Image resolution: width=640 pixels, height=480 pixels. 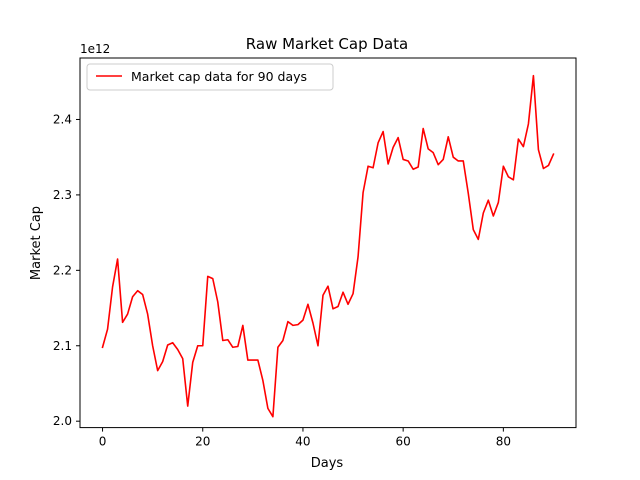 I want to click on x-tick-label: 40, so click(x=302, y=442).